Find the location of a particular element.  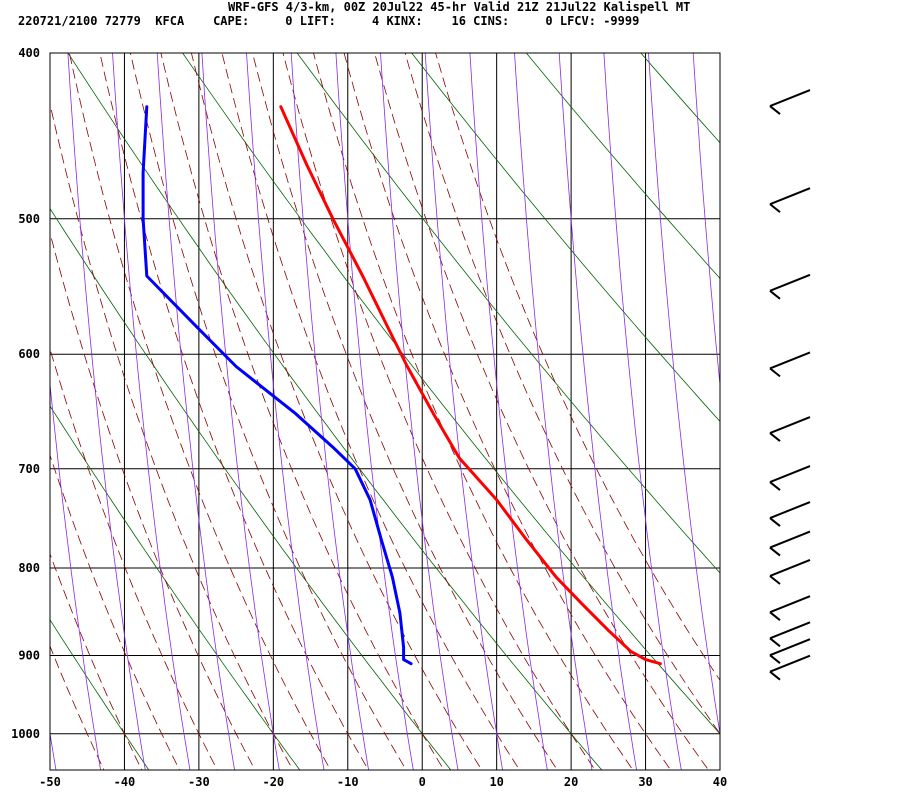

x-tick-label: -40 is located at coordinates (125, 782).